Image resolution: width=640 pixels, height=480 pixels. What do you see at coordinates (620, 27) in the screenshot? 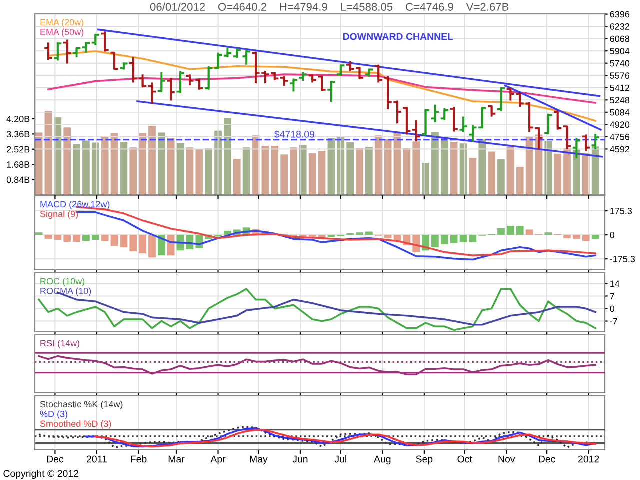
I see `y-tick-label: 6232` at bounding box center [620, 27].